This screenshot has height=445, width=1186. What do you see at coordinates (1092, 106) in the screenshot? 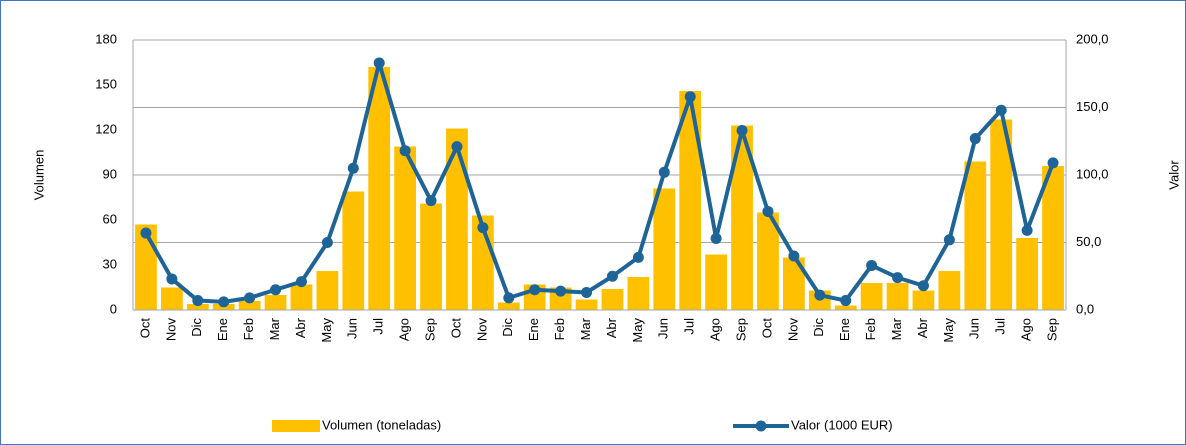
I see `y2-tick-label: 150,0` at bounding box center [1092, 106].